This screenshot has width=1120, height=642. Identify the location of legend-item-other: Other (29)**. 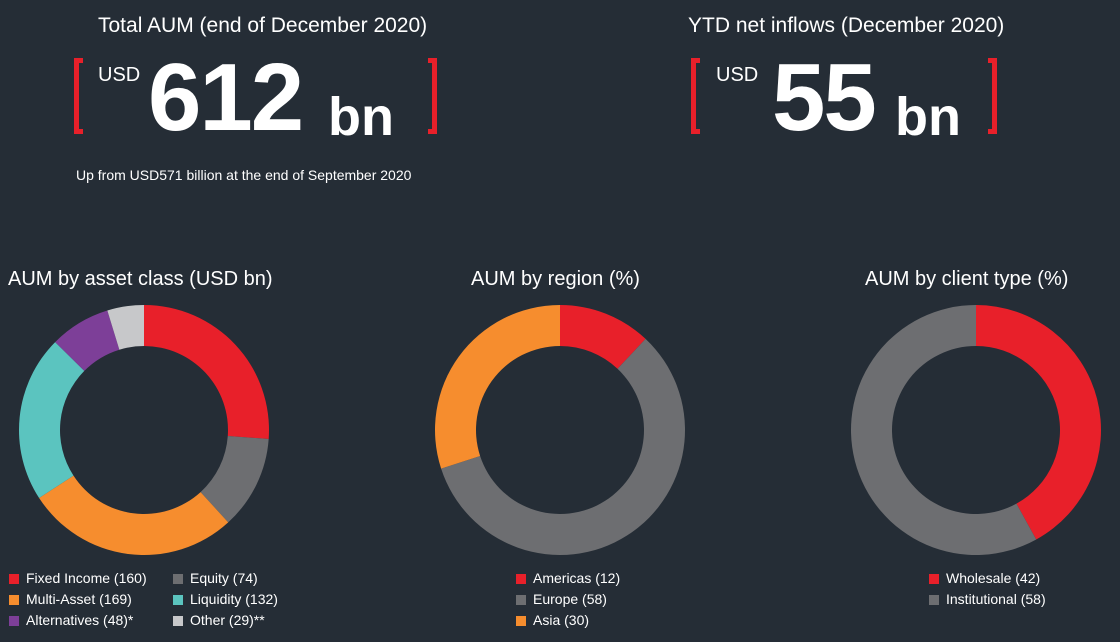
(219, 620).